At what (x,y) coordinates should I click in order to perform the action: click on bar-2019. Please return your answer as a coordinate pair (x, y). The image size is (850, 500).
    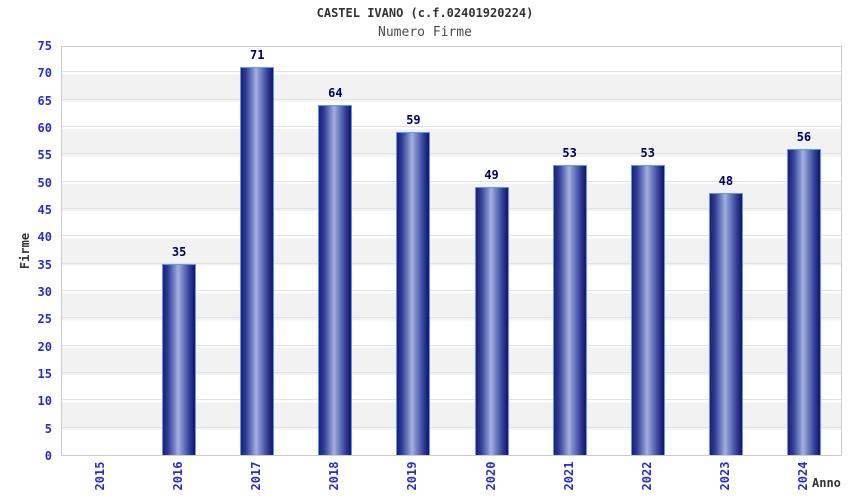
    Looking at the image, I should click on (413, 293).